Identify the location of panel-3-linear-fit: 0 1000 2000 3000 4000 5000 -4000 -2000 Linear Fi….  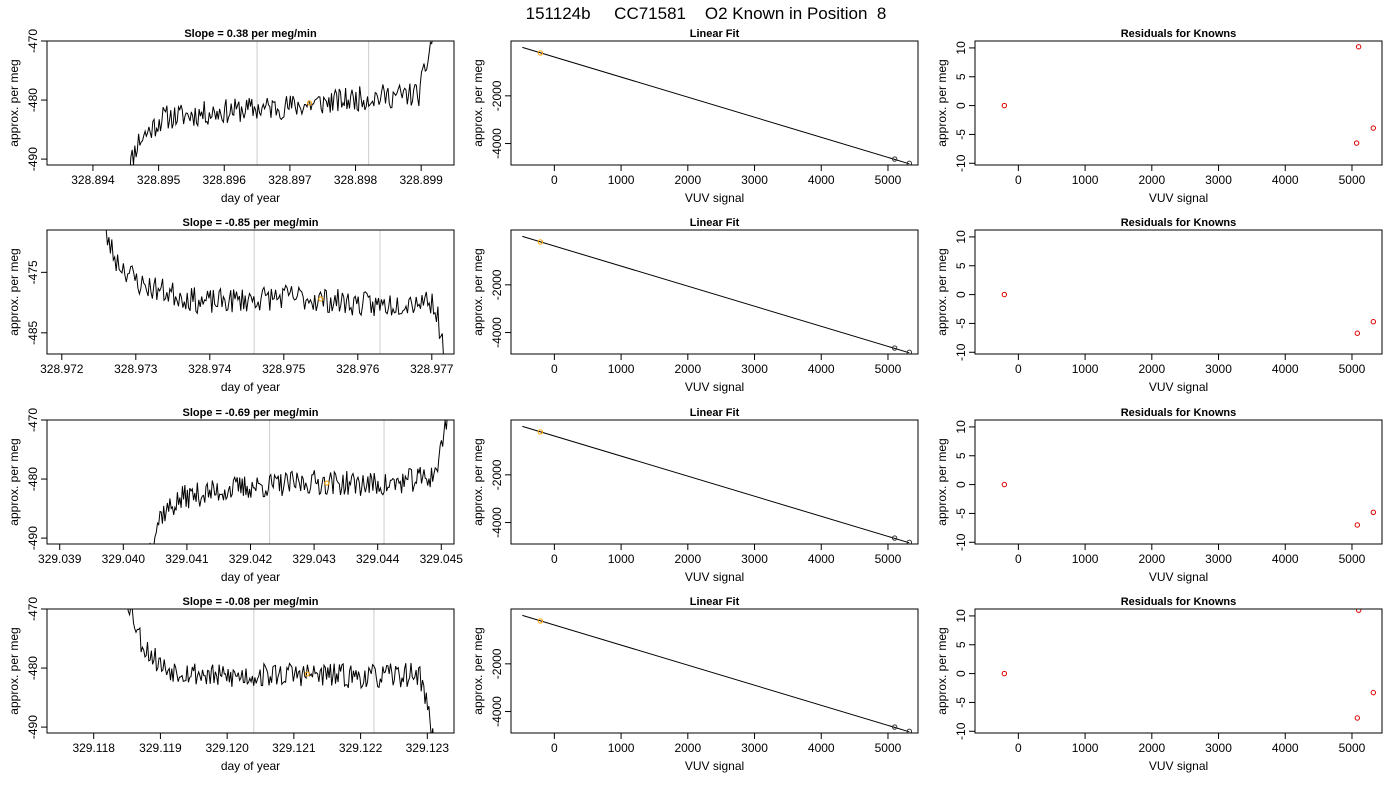
(695, 495).